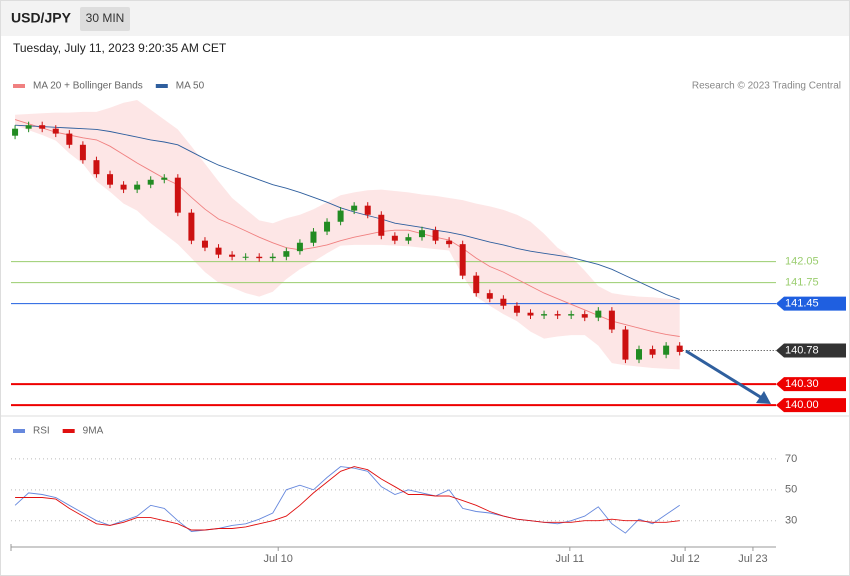 This screenshot has width=850, height=576. Describe the element at coordinates (190, 86) in the screenshot. I see `legend-label: MA 50` at that location.